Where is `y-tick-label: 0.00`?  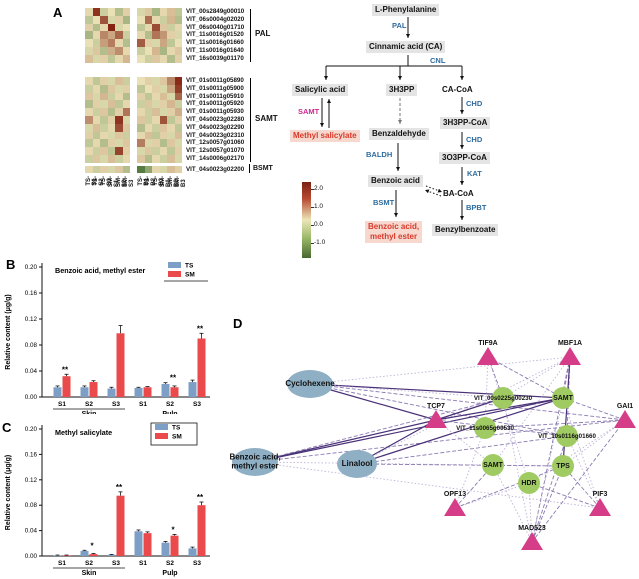
y-tick-label: 0.00 is located at coordinates (31, 556).